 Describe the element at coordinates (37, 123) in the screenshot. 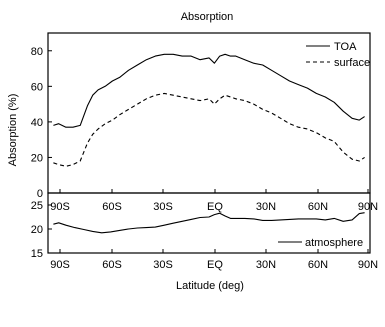

I see `y-tick-label: 40` at that location.